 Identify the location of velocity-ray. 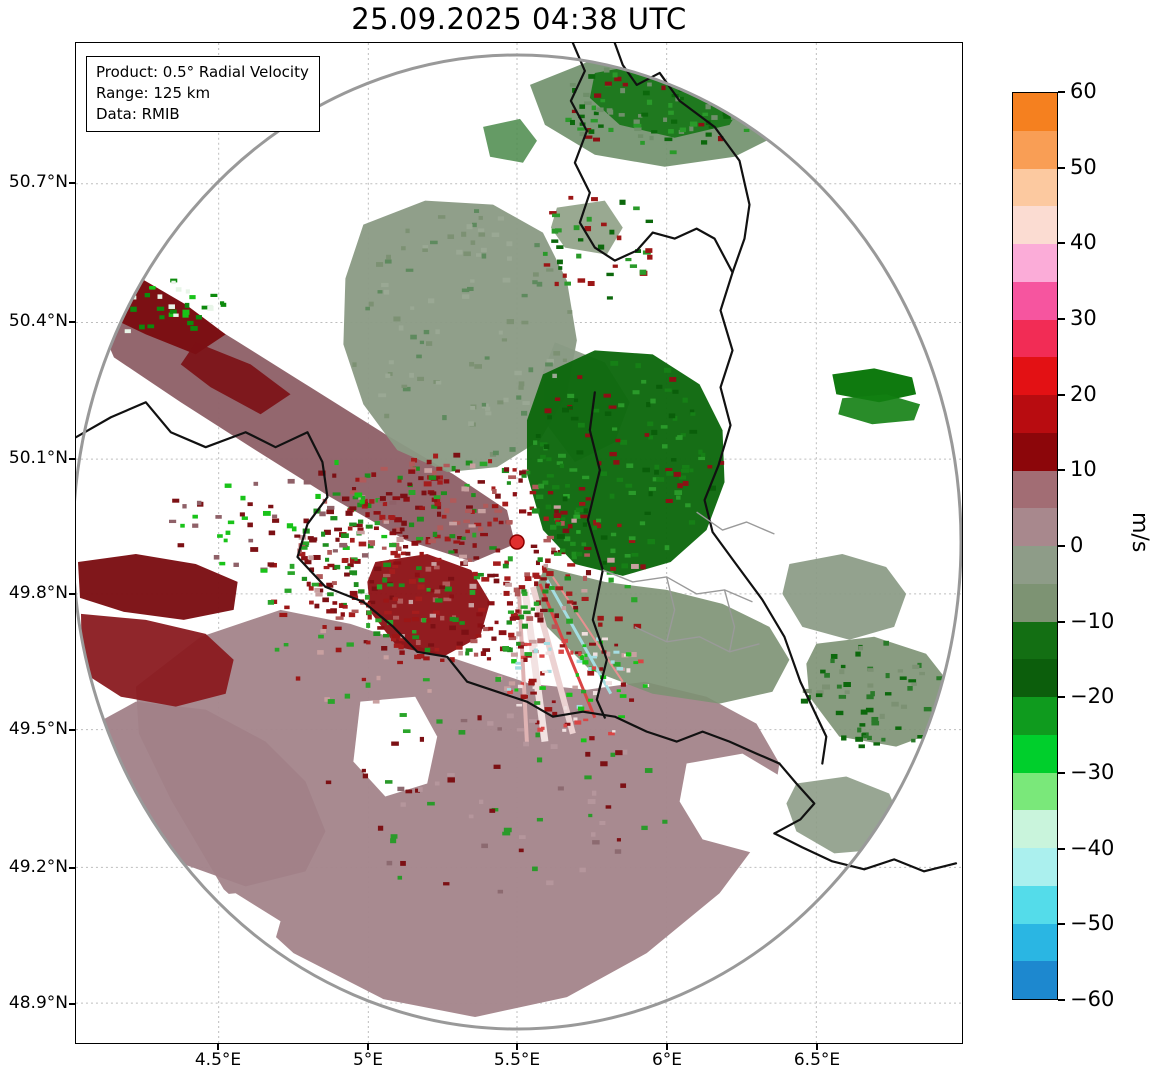
(588, 629).